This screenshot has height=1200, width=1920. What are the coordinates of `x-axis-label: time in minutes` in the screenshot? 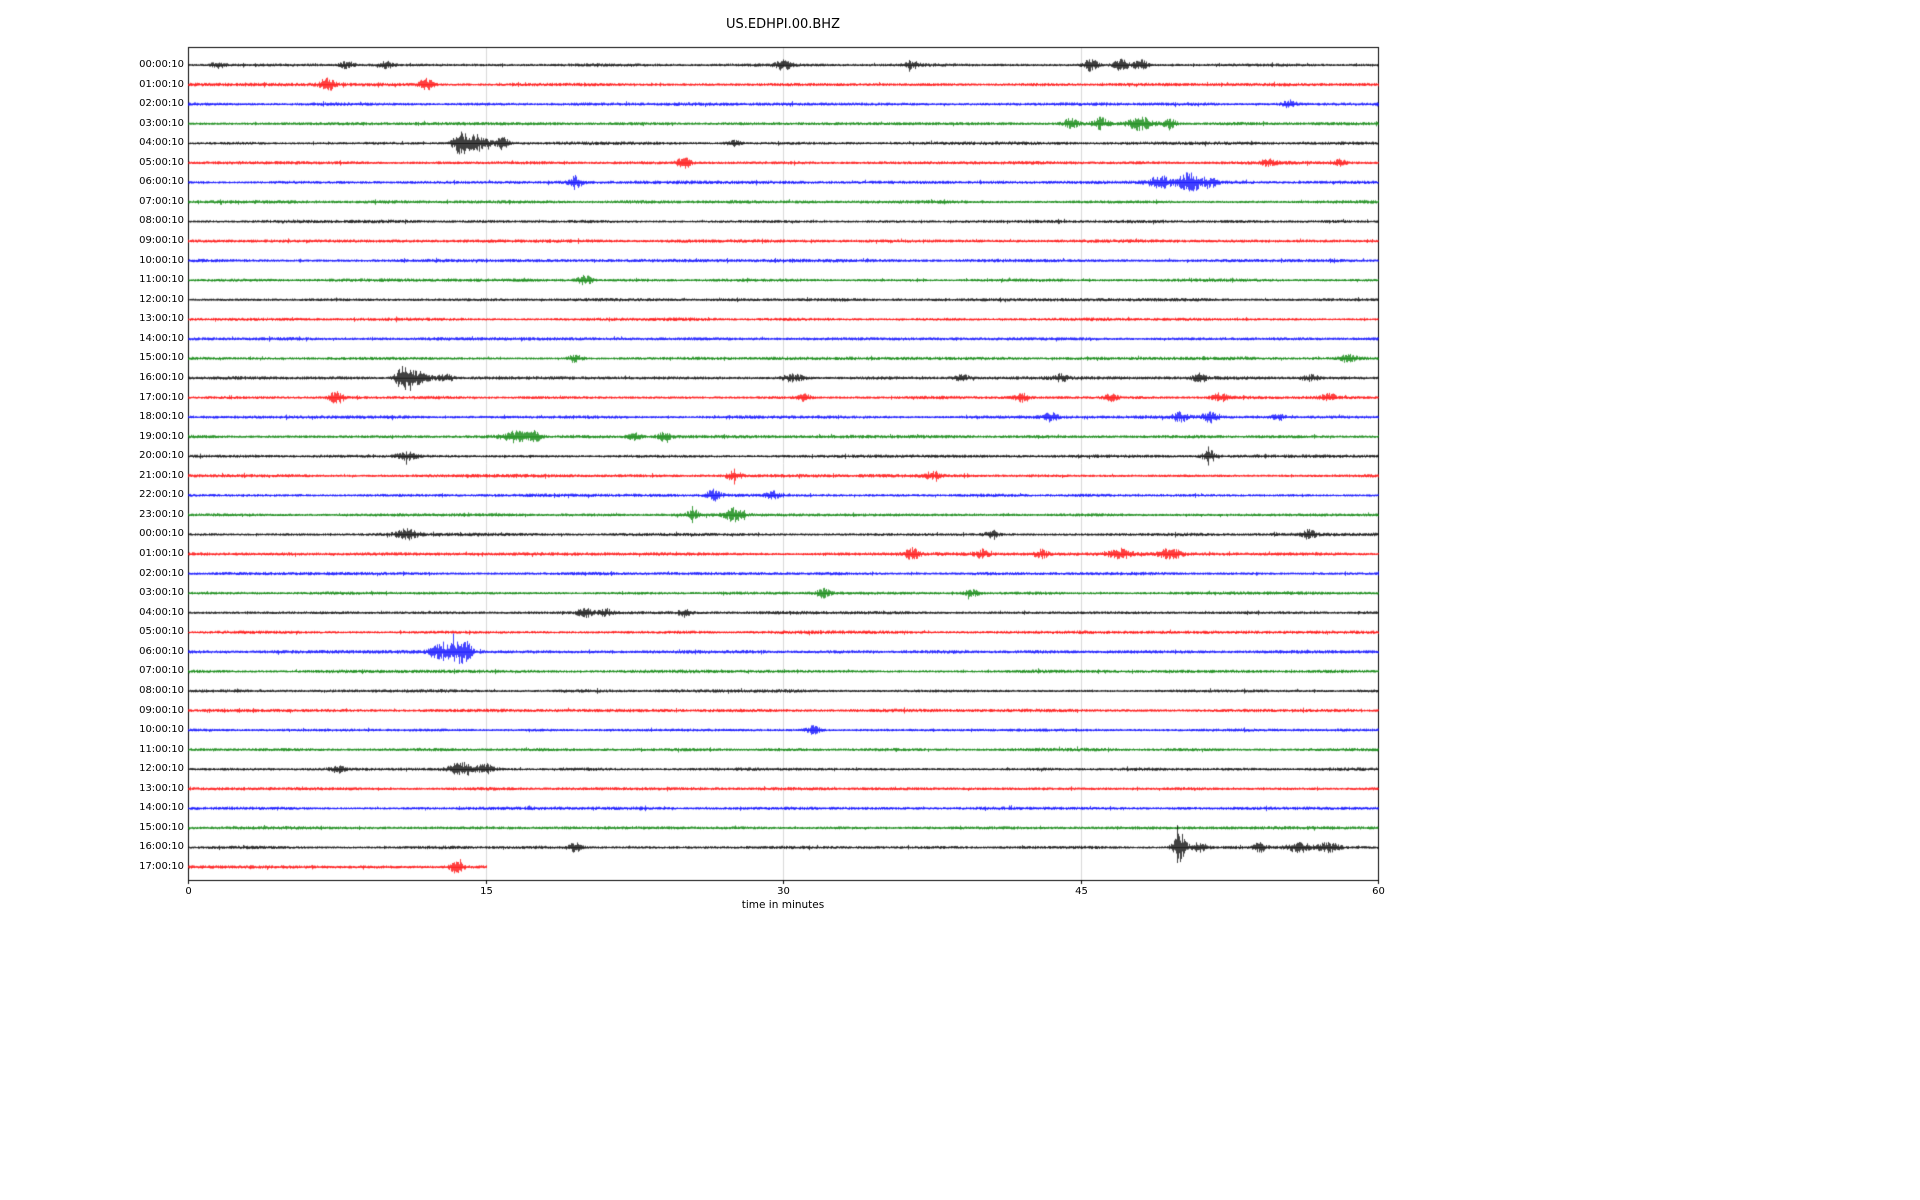 It's located at (783, 905).